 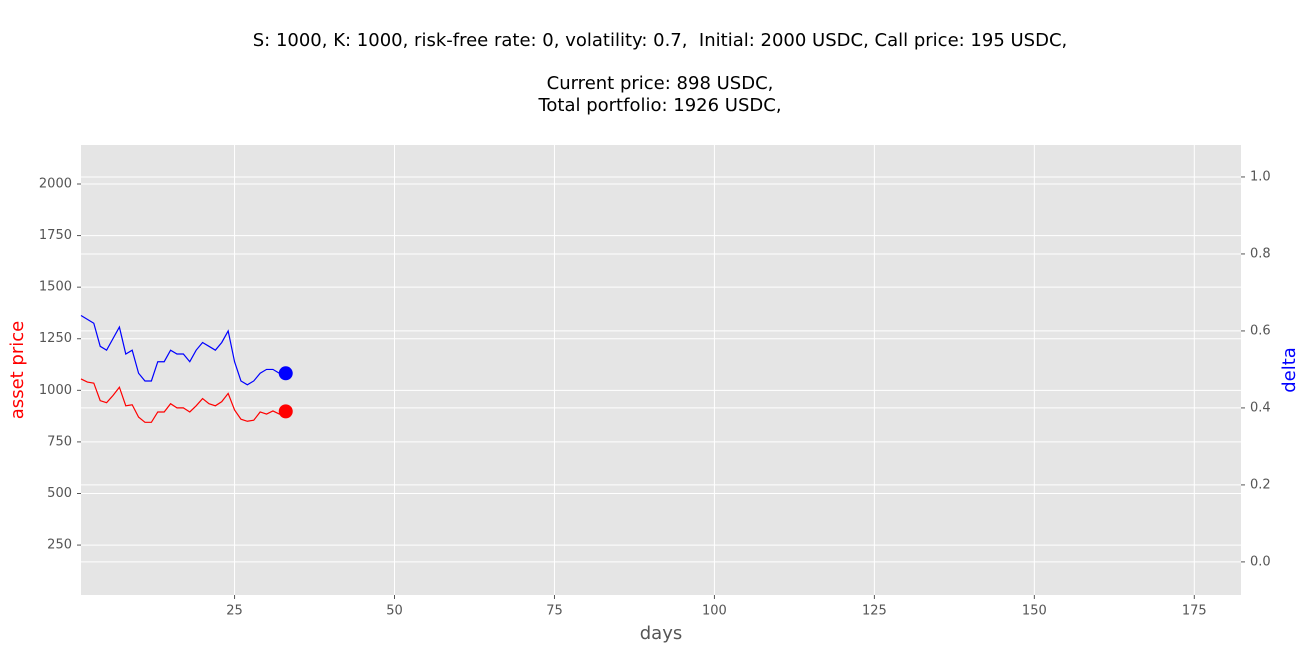 What do you see at coordinates (1260, 561) in the screenshot?
I see `y2-tick-label: 0.0` at bounding box center [1260, 561].